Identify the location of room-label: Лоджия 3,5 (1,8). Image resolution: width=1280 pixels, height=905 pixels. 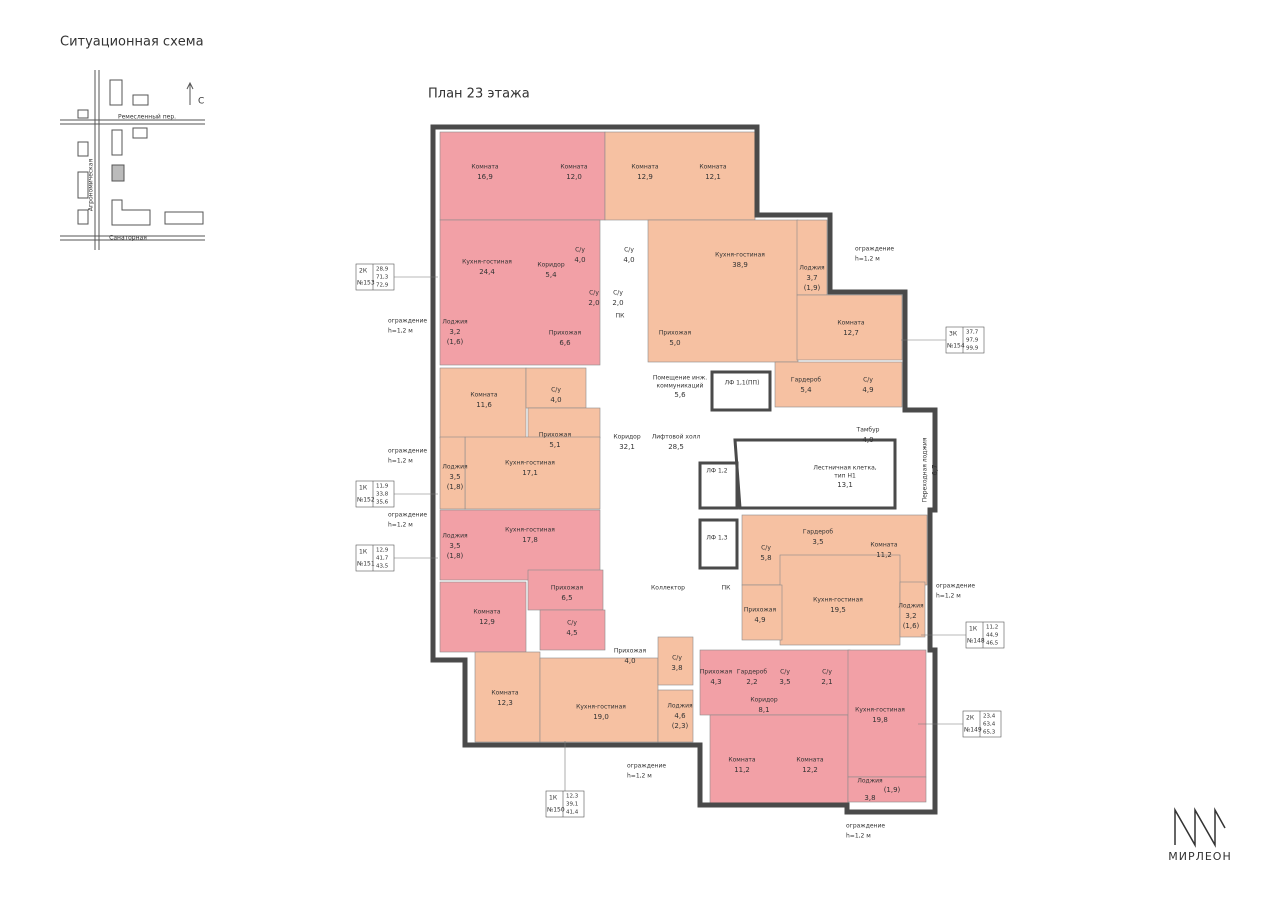
(455, 547).